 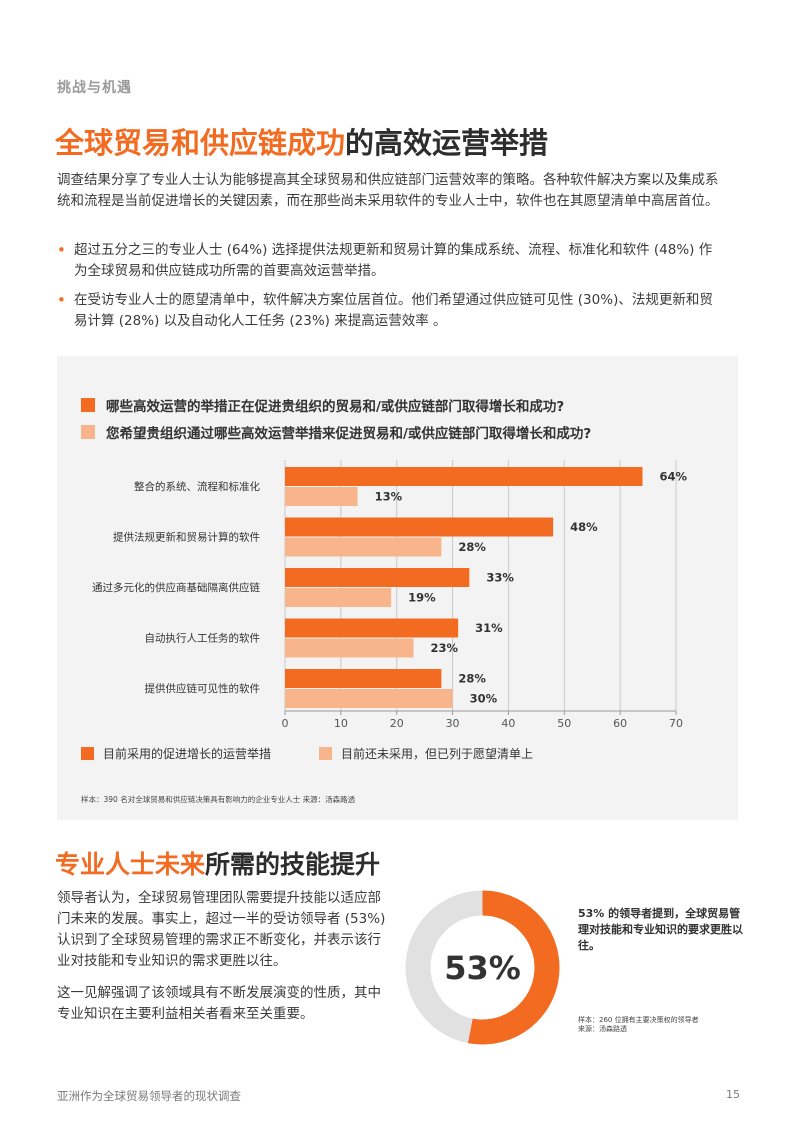 I want to click on donut-note-source: 来源：汤森路透, so click(x=602, y=1029).